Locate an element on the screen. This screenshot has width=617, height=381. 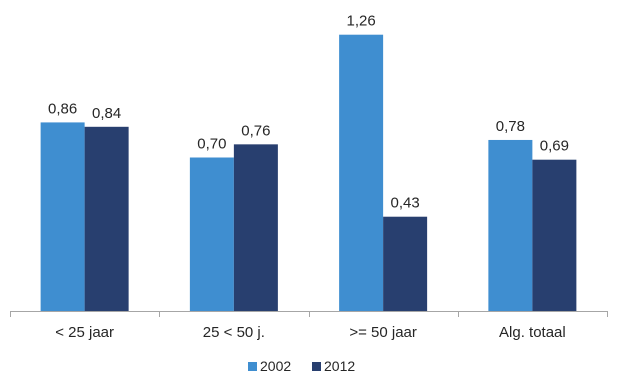
legend-swatch-2002 is located at coordinates (252, 366).